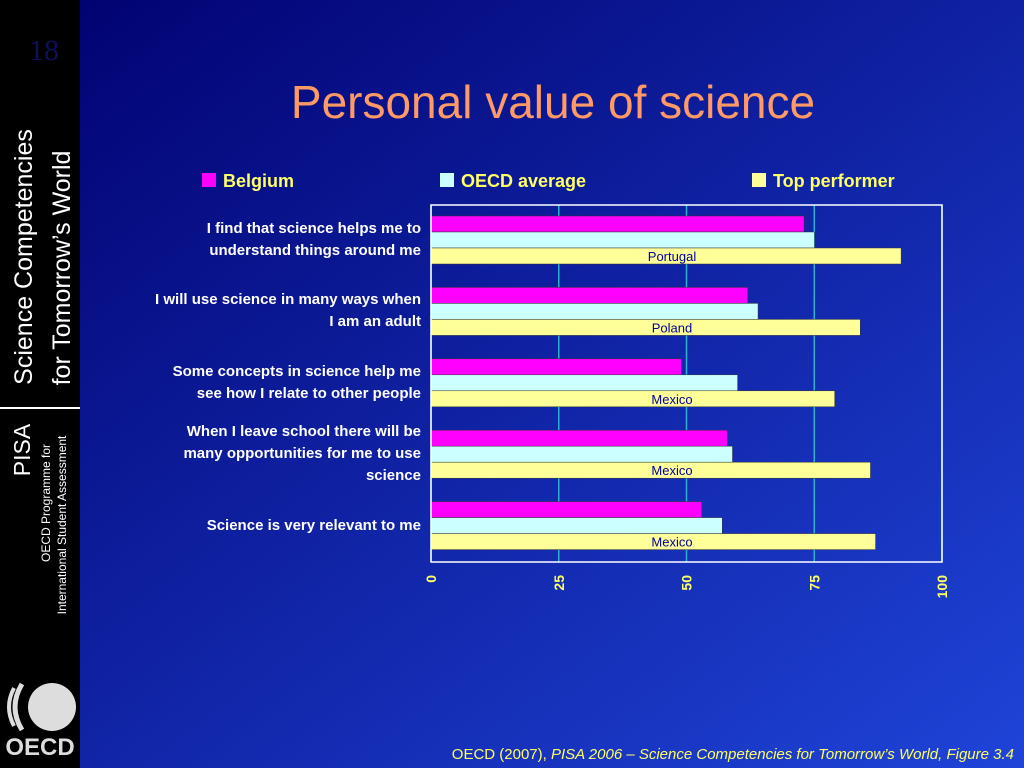  Describe the element at coordinates (22, 449) in the screenshot. I see `sidebar-pisa: PISA` at that location.